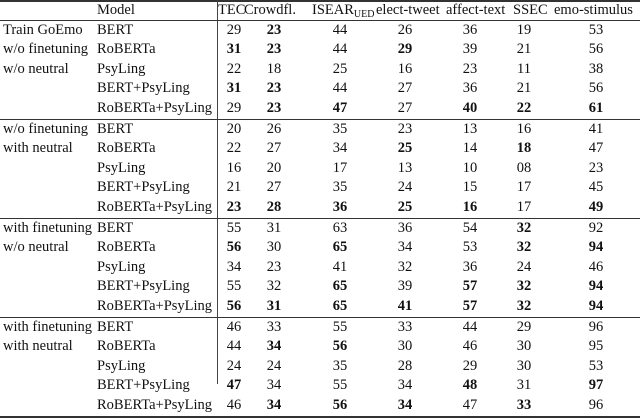 The width and height of the screenshot is (640, 418). I want to click on table-cell: 30, so click(524, 346).